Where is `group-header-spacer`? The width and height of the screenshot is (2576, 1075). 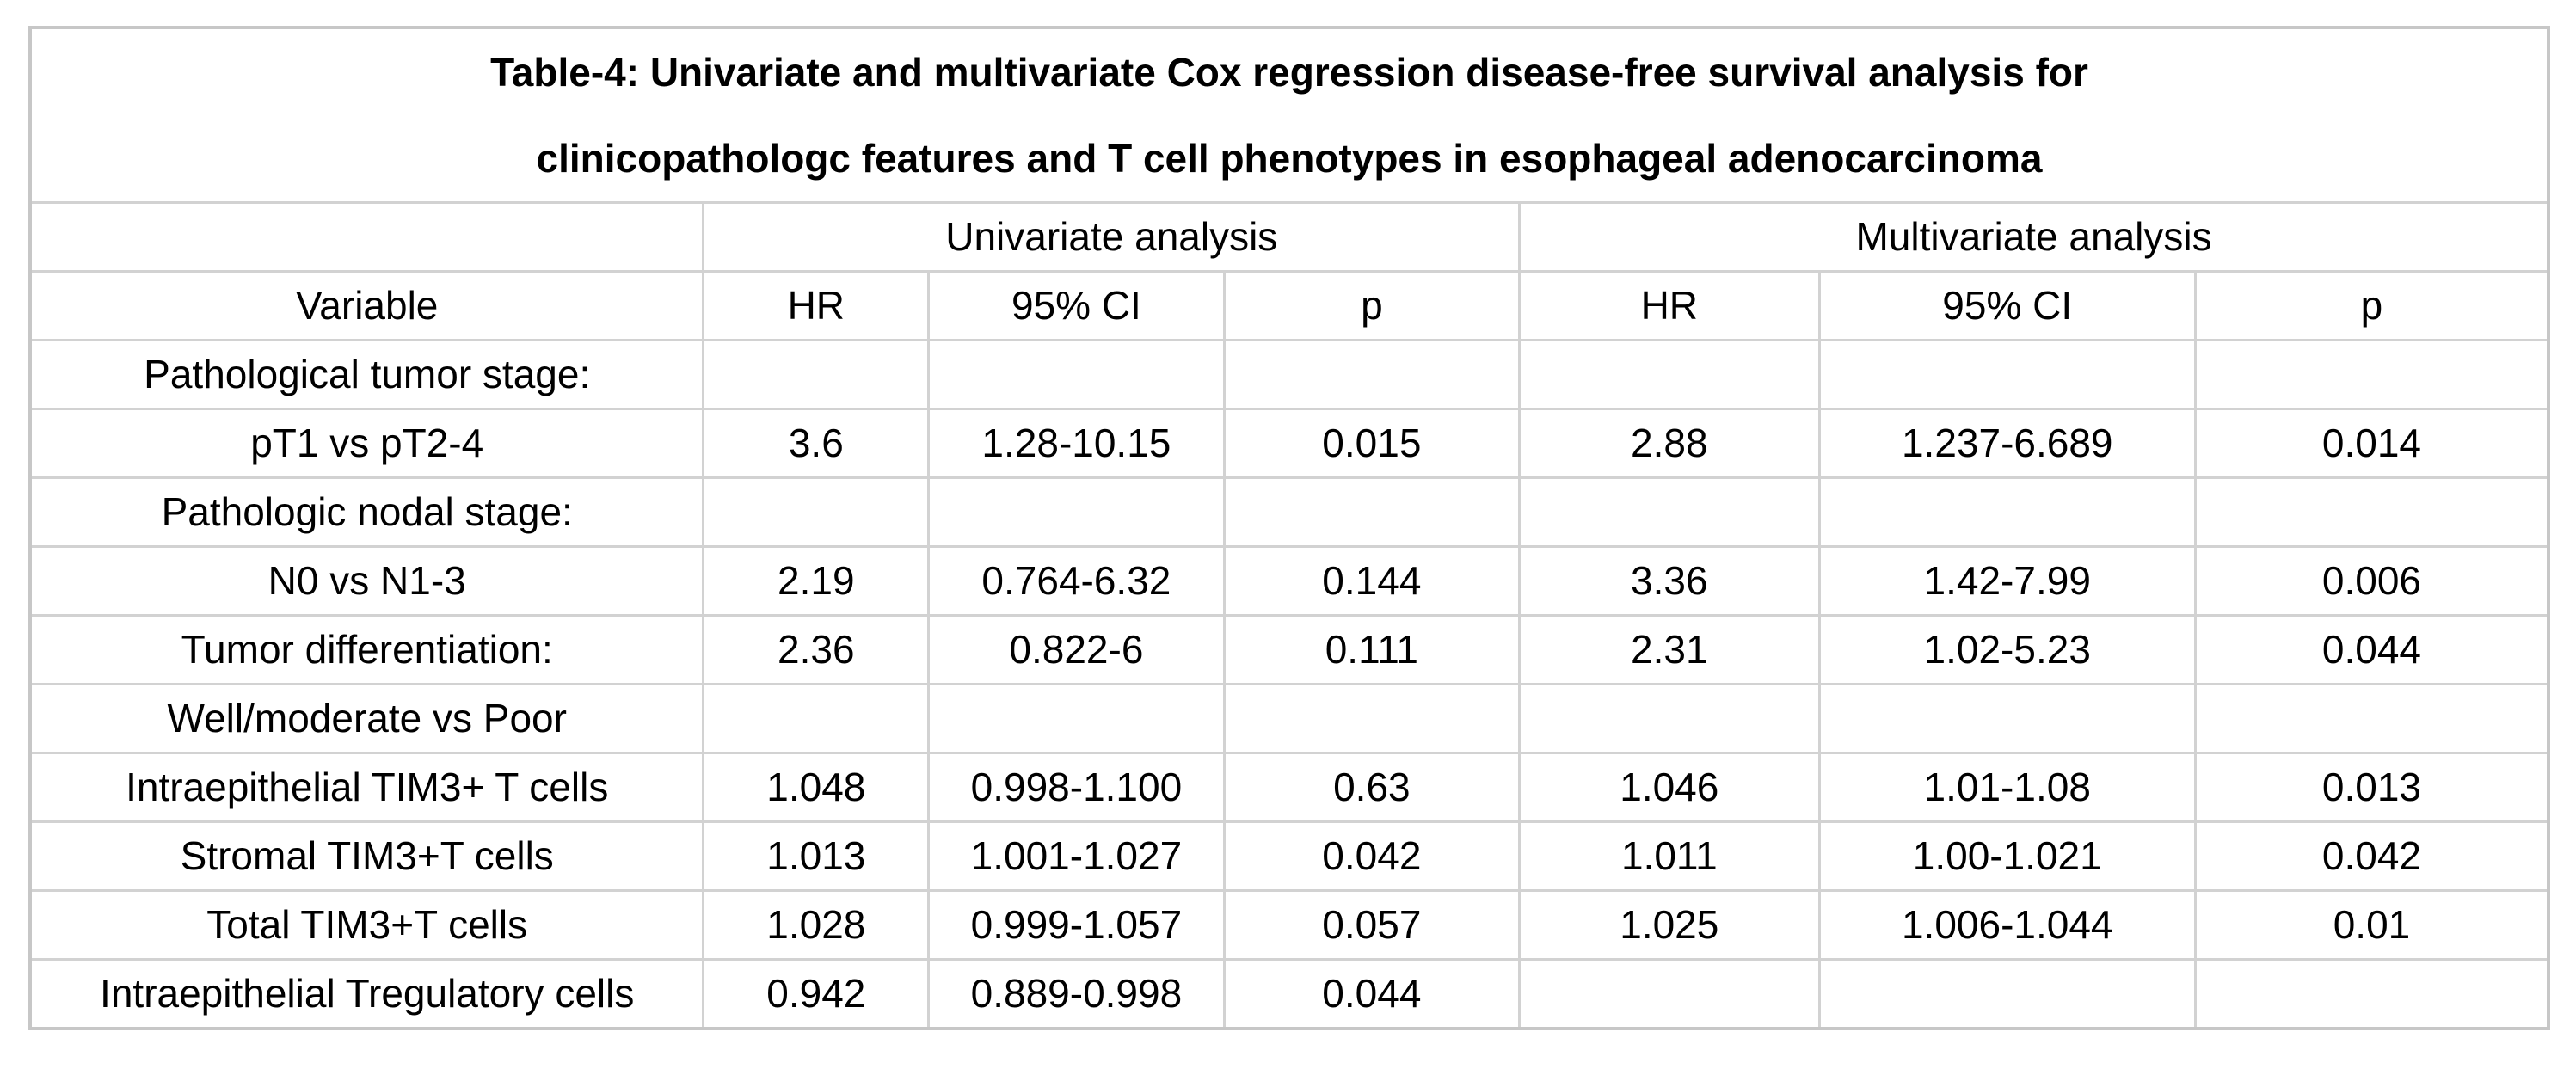
group-header-spacer is located at coordinates (366, 237).